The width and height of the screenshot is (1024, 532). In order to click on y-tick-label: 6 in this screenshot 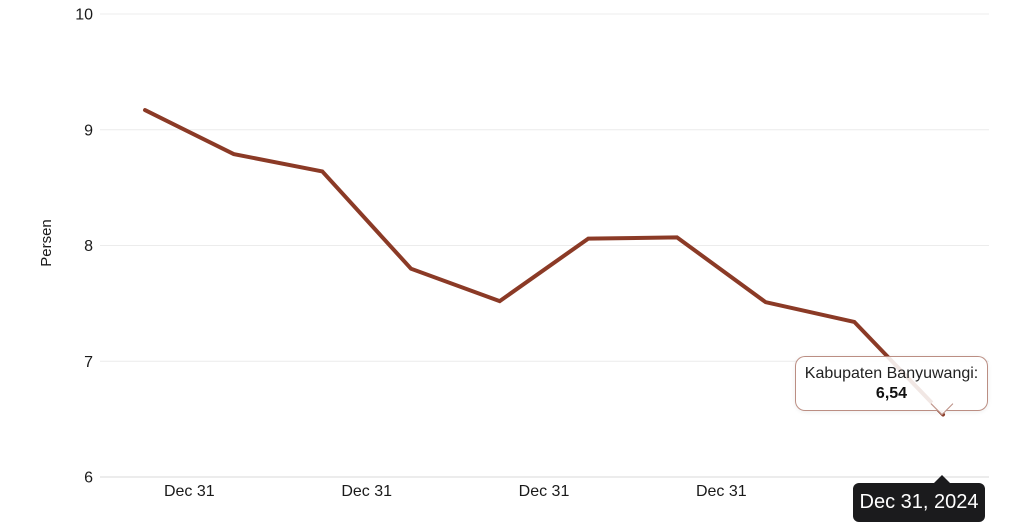, I will do `click(88, 478)`.